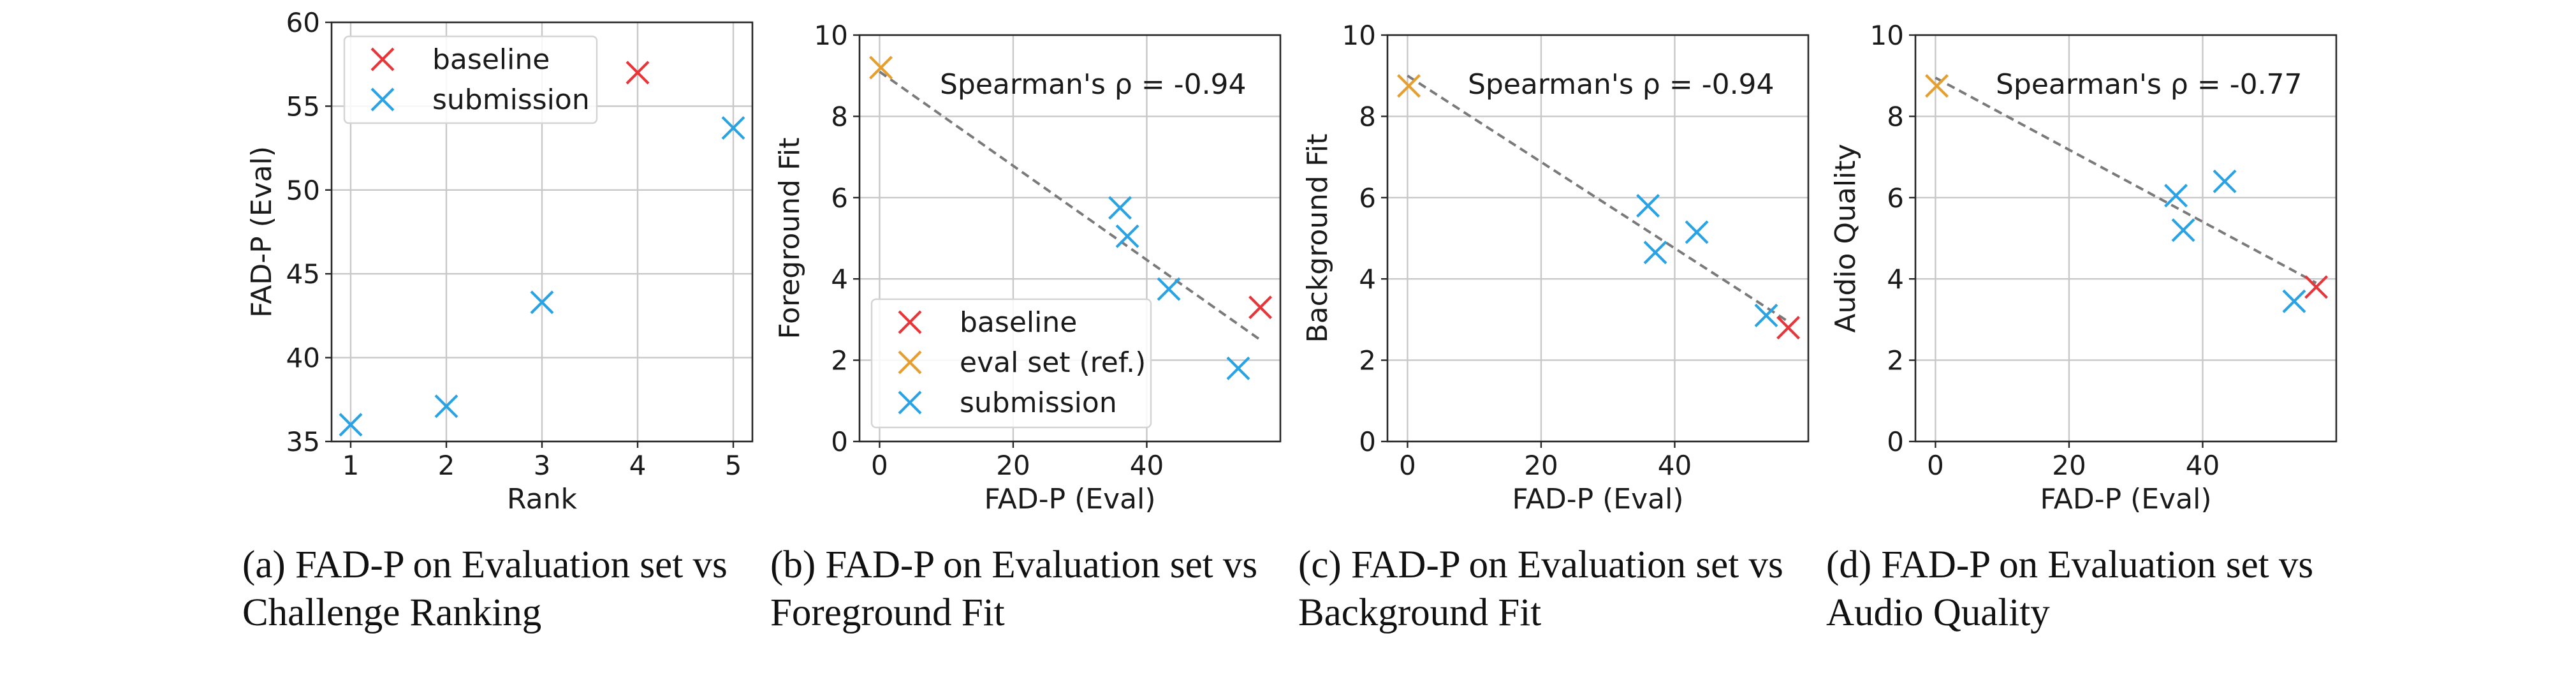  Describe the element at coordinates (2126, 181) in the screenshot. I see `panel-d-trend-line` at that location.